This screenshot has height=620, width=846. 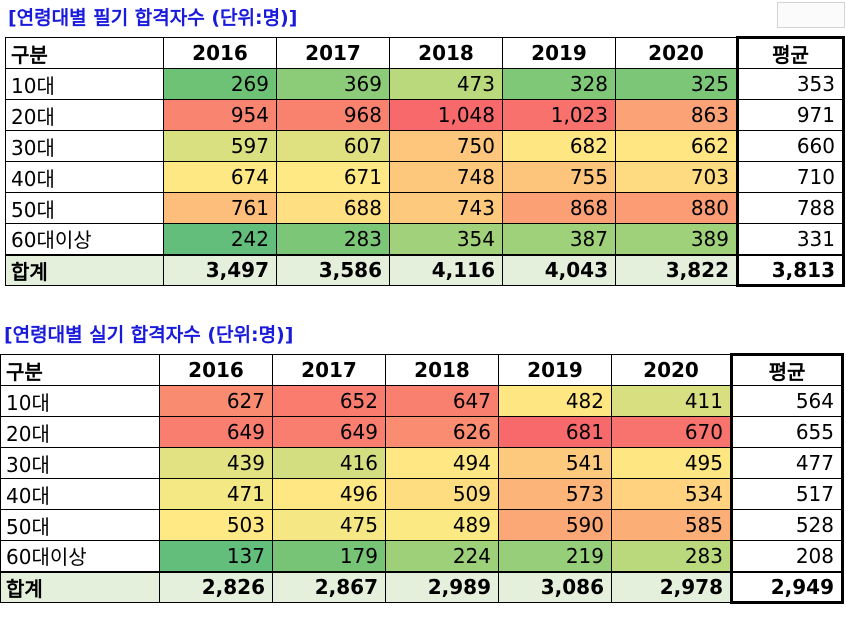 What do you see at coordinates (555, 494) in the screenshot?
I see `value-cell: 573` at bounding box center [555, 494].